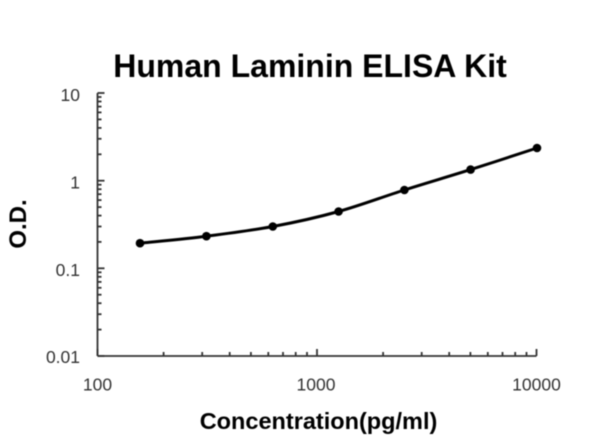  What do you see at coordinates (68, 270) in the screenshot?
I see `svg-text: 0.1` at bounding box center [68, 270].